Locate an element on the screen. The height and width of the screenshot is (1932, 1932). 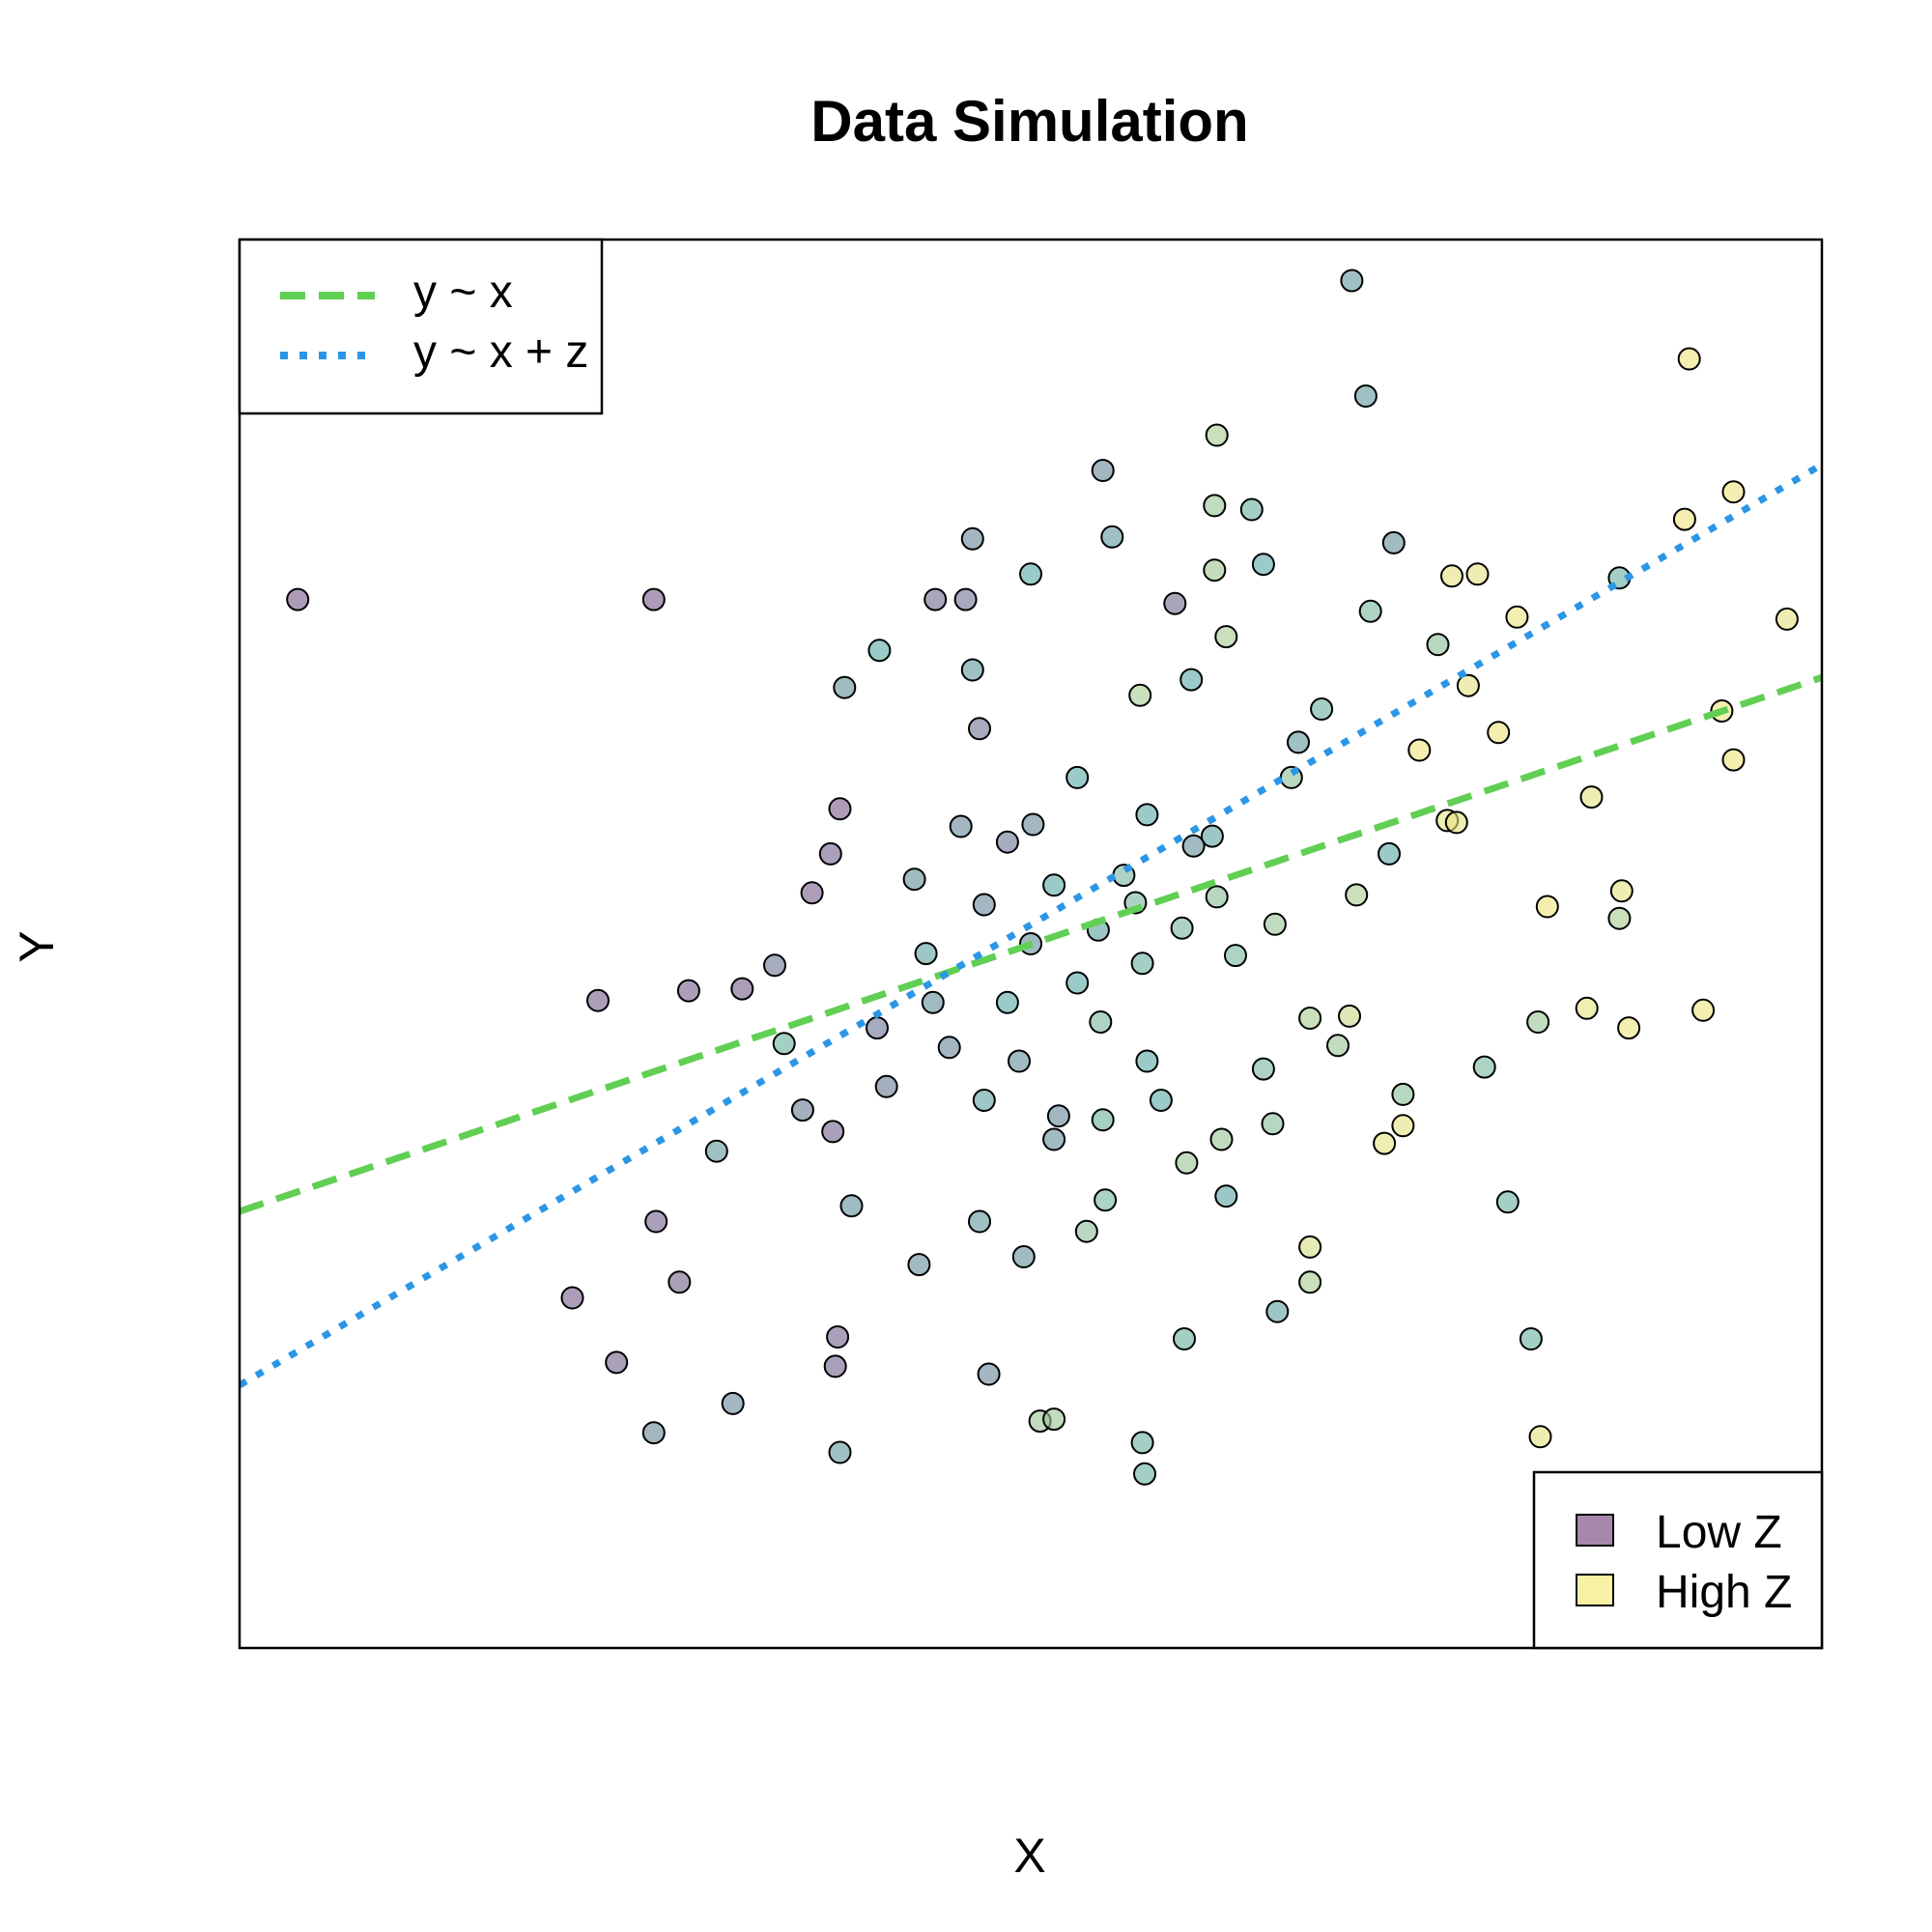
legend-label-y-x: y ~ x is located at coordinates (463, 292).